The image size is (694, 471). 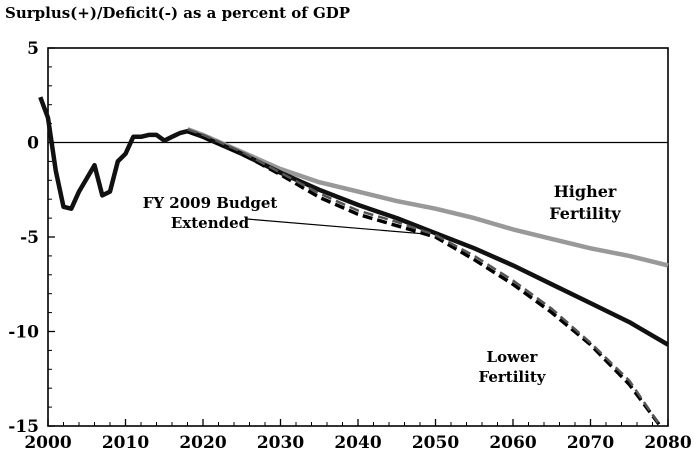 What do you see at coordinates (435, 443) in the screenshot?
I see `x-tick-label: 2050` at bounding box center [435, 443].